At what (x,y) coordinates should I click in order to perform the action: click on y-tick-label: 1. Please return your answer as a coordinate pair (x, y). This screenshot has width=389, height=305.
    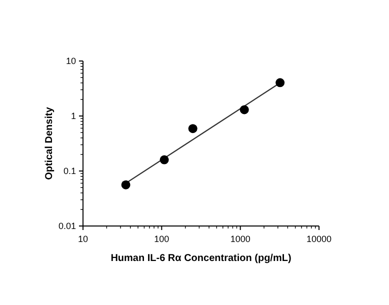
    Looking at the image, I should click on (73, 116).